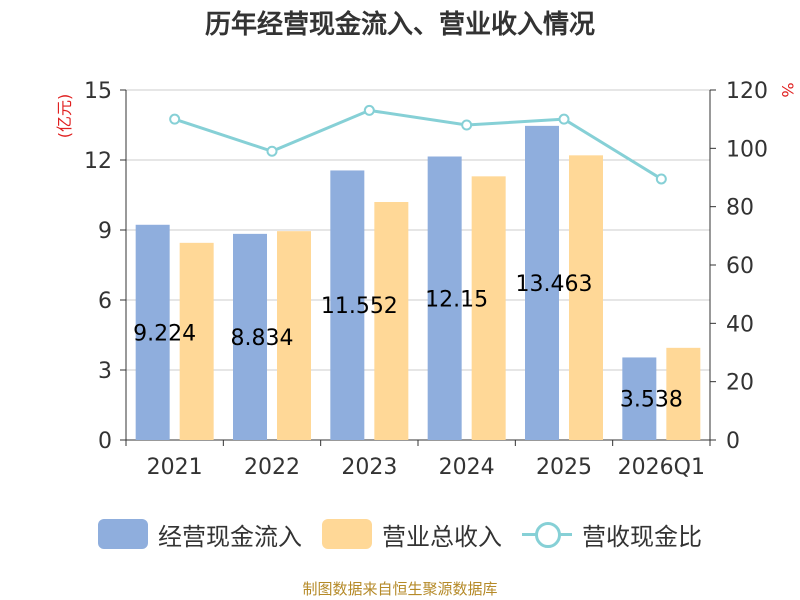  I want to click on data-label-cash-inflow: 13.463, so click(554, 284).